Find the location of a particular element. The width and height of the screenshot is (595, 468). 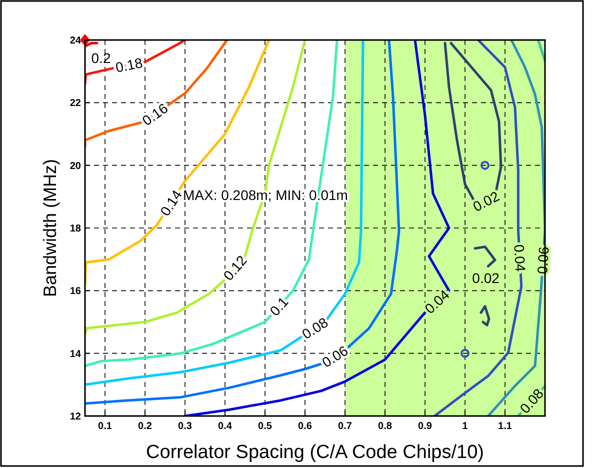

text: 0.06 is located at coordinates (335, 356).